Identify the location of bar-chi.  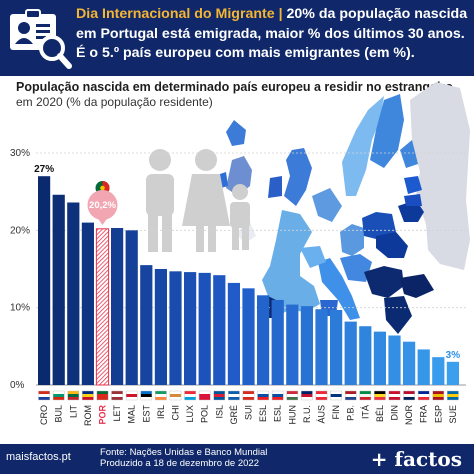
(175, 328).